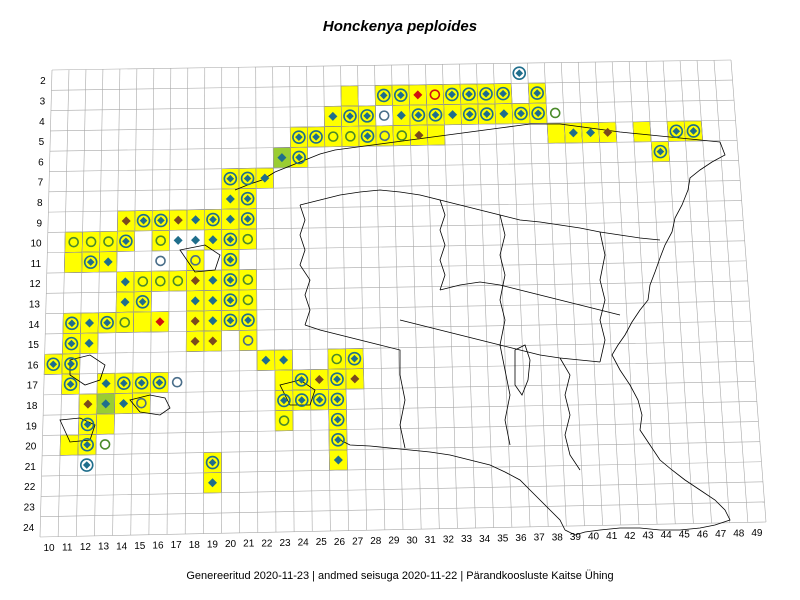 This screenshot has height=600, width=800. What do you see at coordinates (376, 541) in the screenshot?
I see `x-tick-label: 28` at bounding box center [376, 541].